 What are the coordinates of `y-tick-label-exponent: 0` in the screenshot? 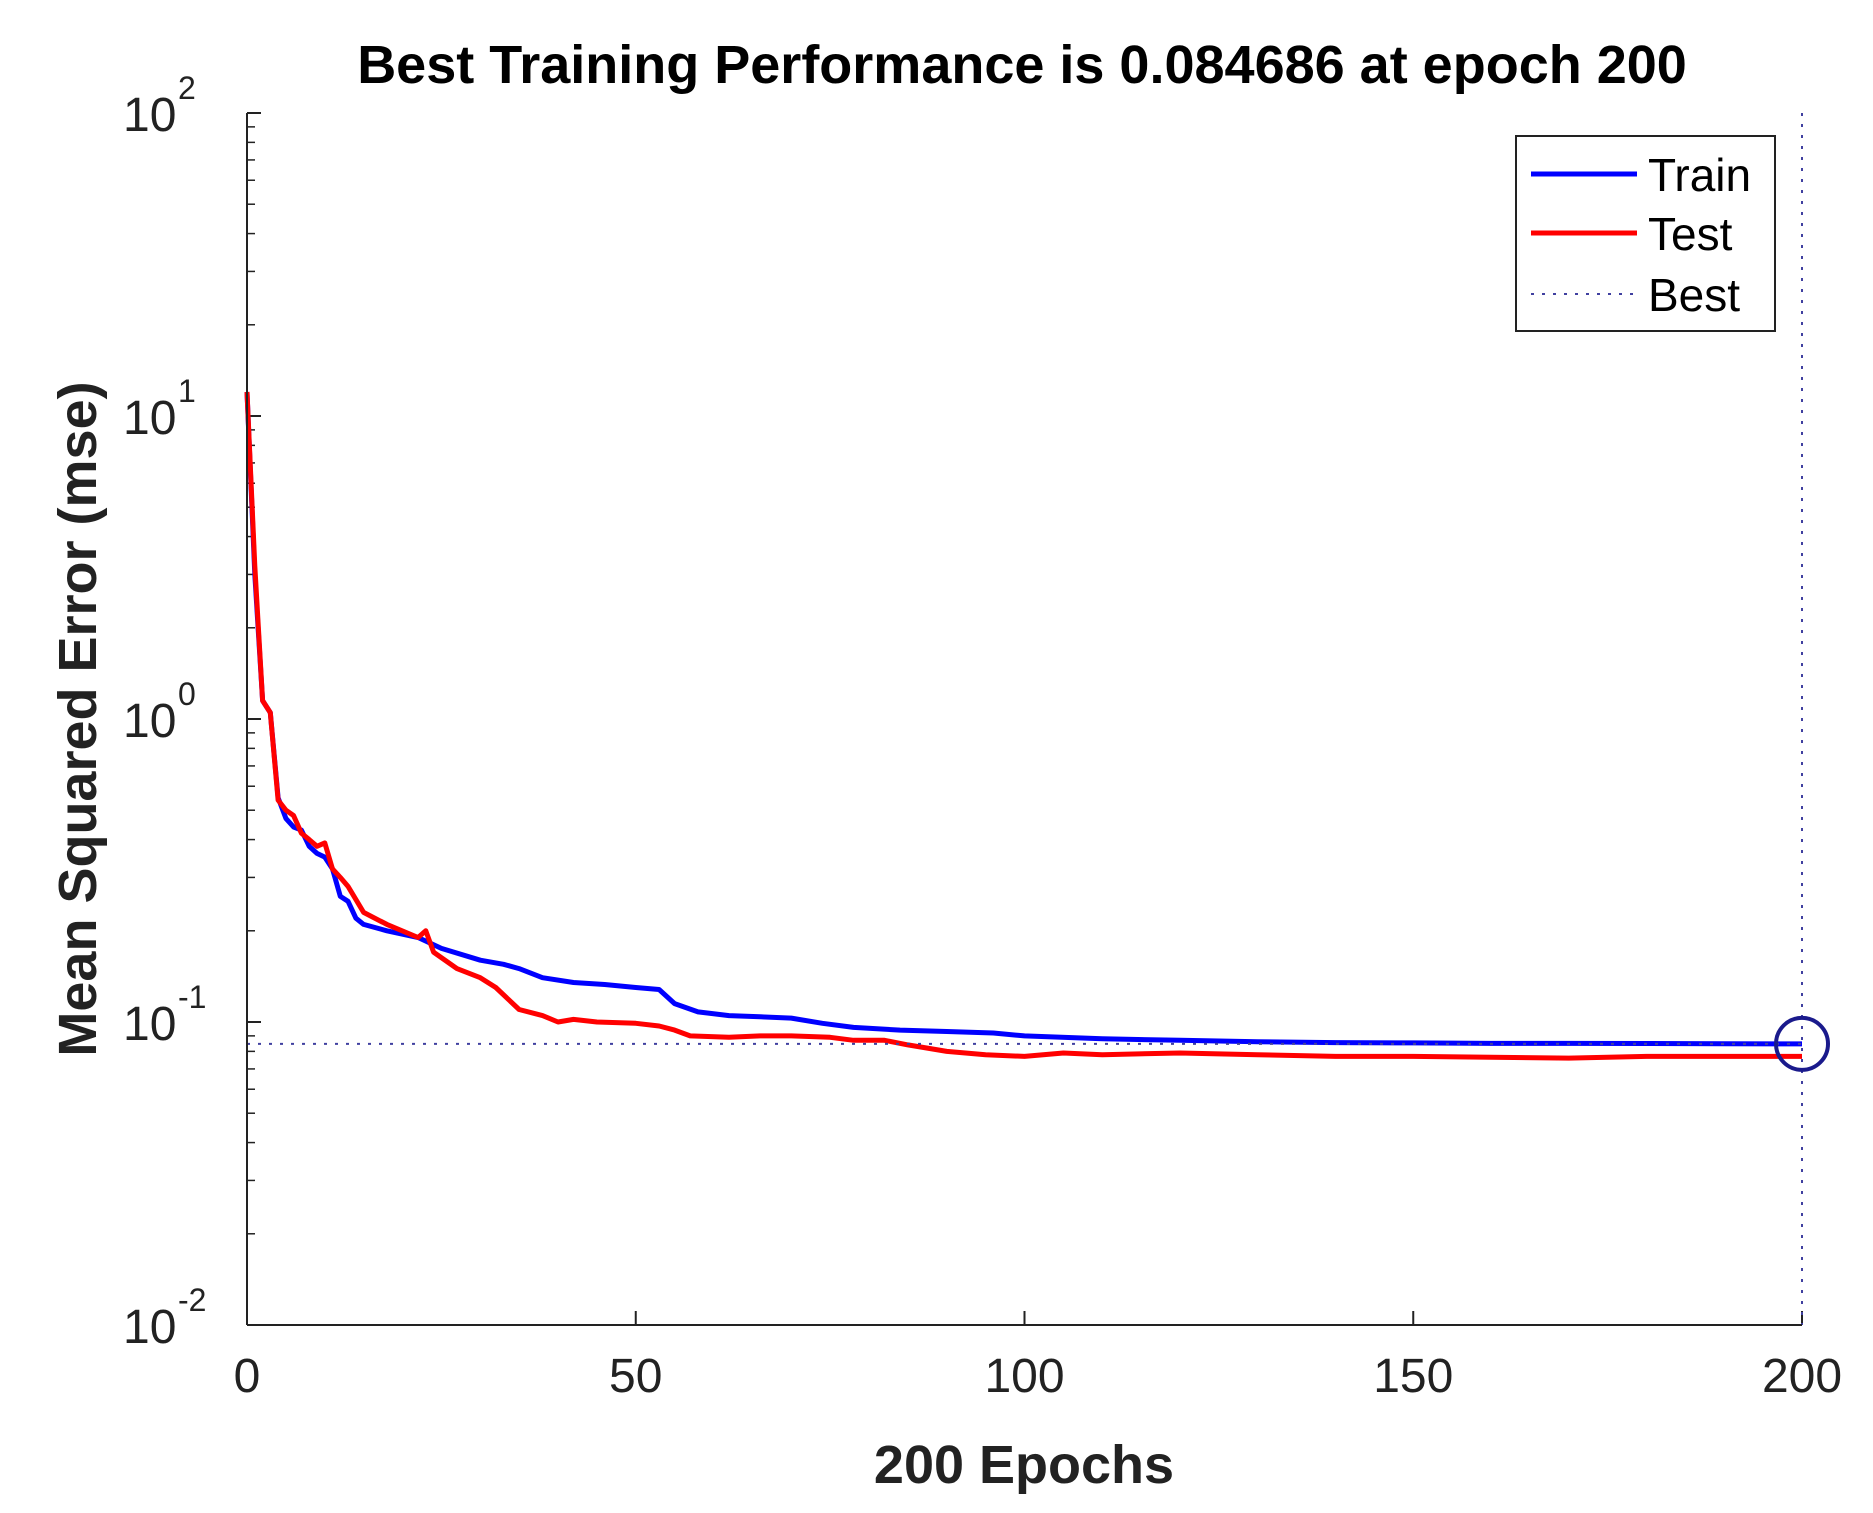 It's located at (187, 694).